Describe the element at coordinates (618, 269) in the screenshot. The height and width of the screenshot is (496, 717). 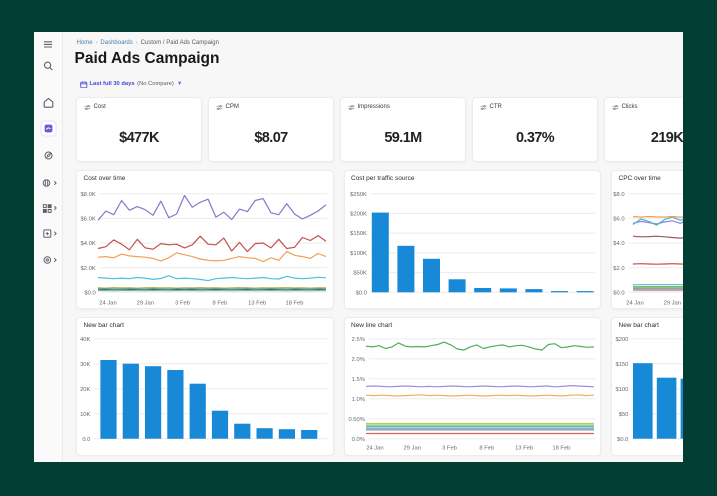
I see `svg-text: $2.0` at that location.